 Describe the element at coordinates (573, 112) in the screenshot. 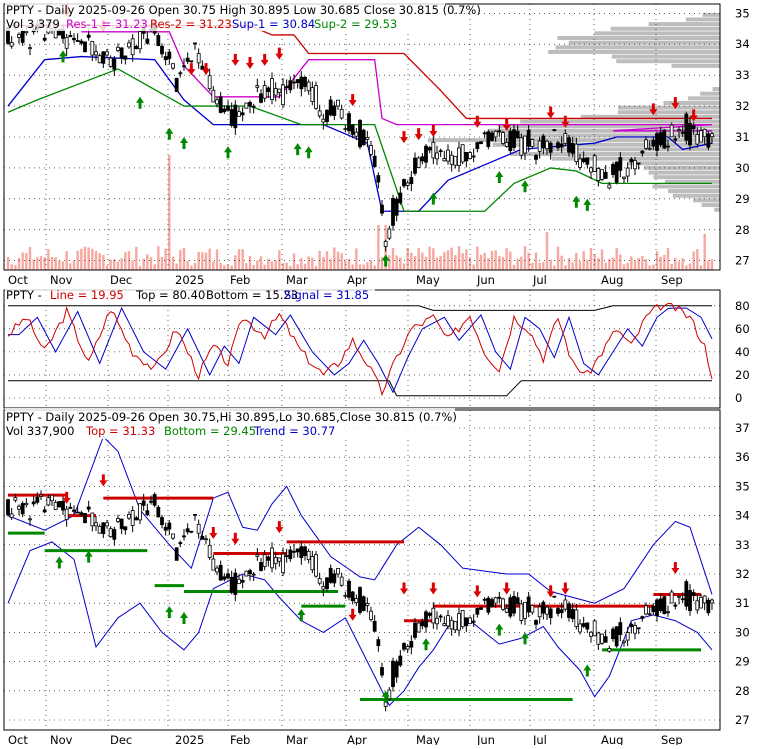

I see `volume-profile` at that location.